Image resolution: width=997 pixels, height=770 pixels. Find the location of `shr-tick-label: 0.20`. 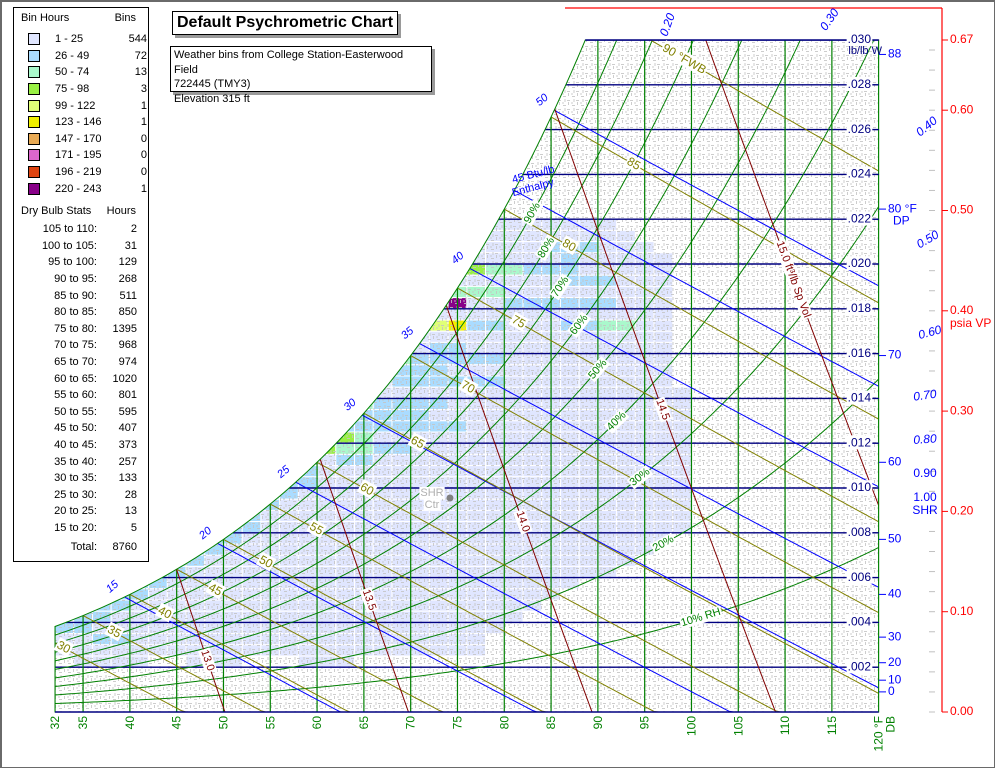

shr-tick-label: 0.20 is located at coordinates (667, 24).